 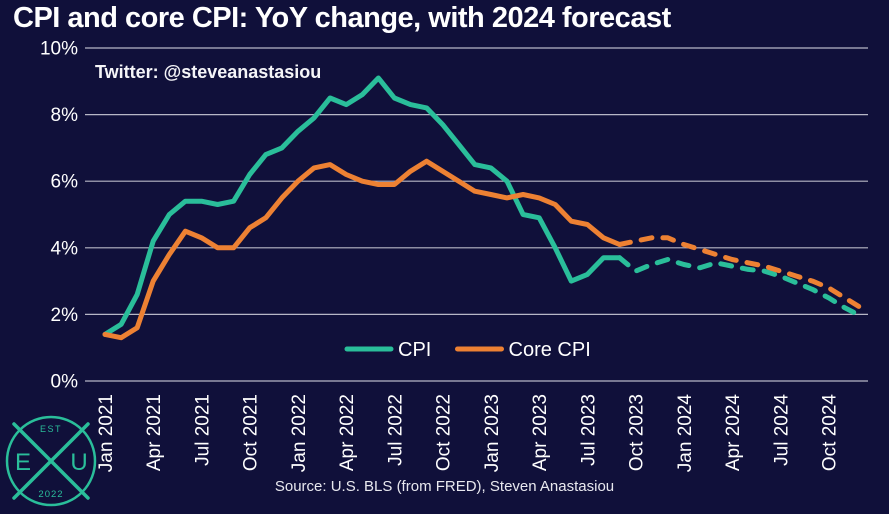 What do you see at coordinates (50, 494) in the screenshot?
I see `logo-year-text: 2022` at bounding box center [50, 494].